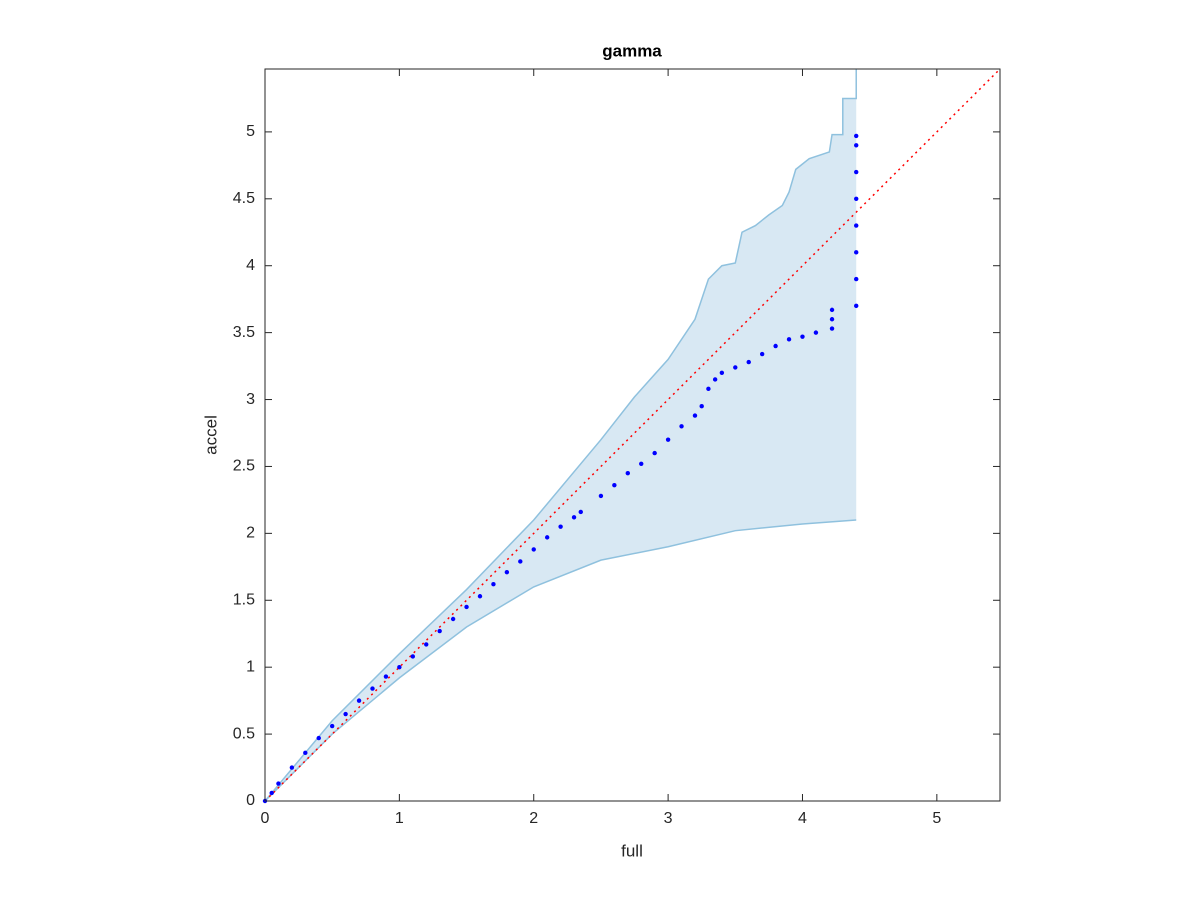  I want to click on x-tick-label: 3, so click(668, 818).